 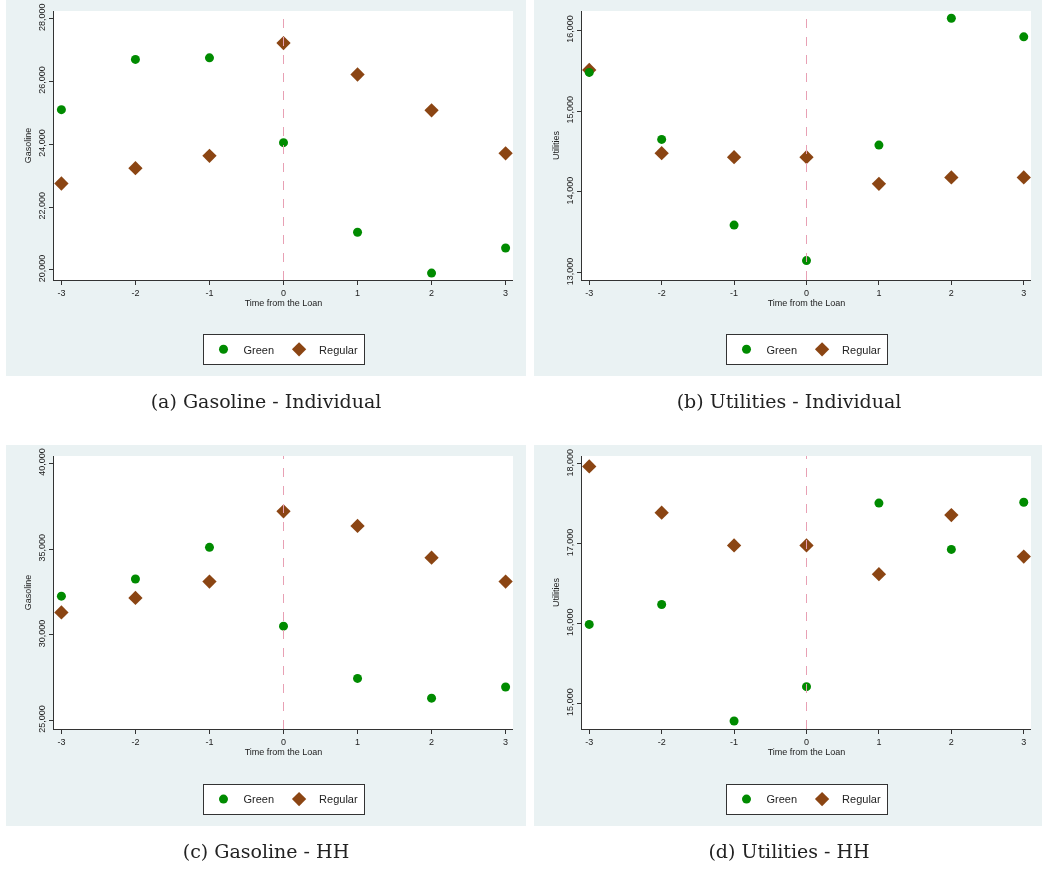 What do you see at coordinates (42, 719) in the screenshot?
I see `y-tick-label: 25,000` at bounding box center [42, 719].